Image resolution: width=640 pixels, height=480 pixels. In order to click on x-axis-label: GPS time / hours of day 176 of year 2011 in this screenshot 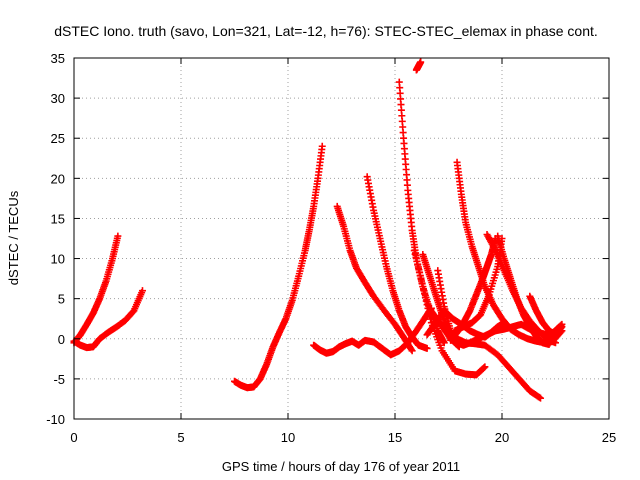, I will do `click(341, 466)`.